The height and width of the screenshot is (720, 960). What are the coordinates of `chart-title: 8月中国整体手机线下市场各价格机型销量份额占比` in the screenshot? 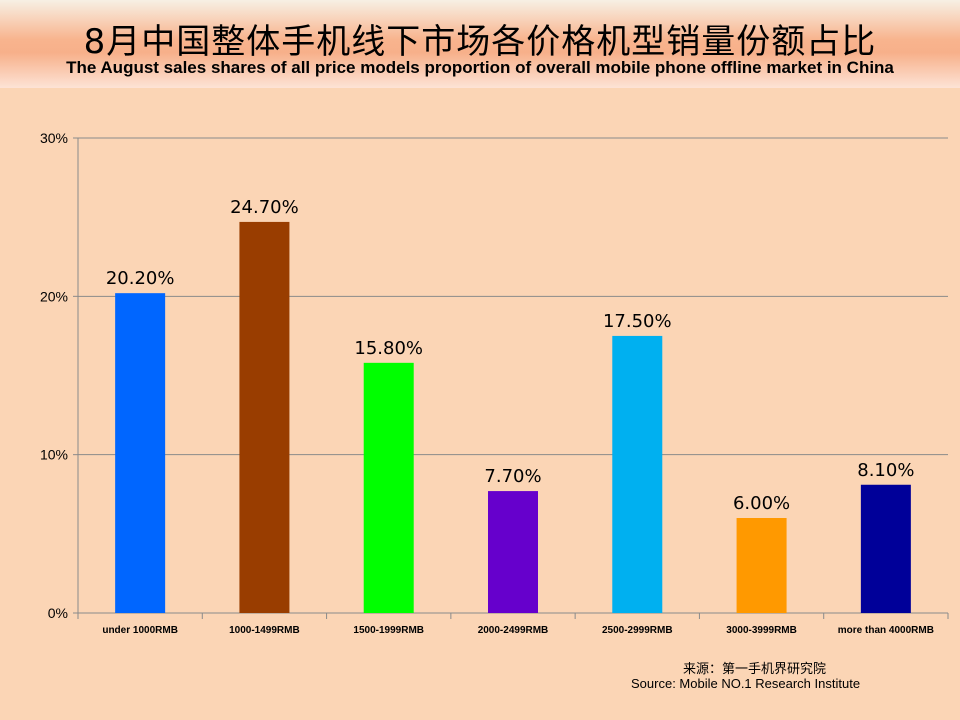 It's located at (480, 42).